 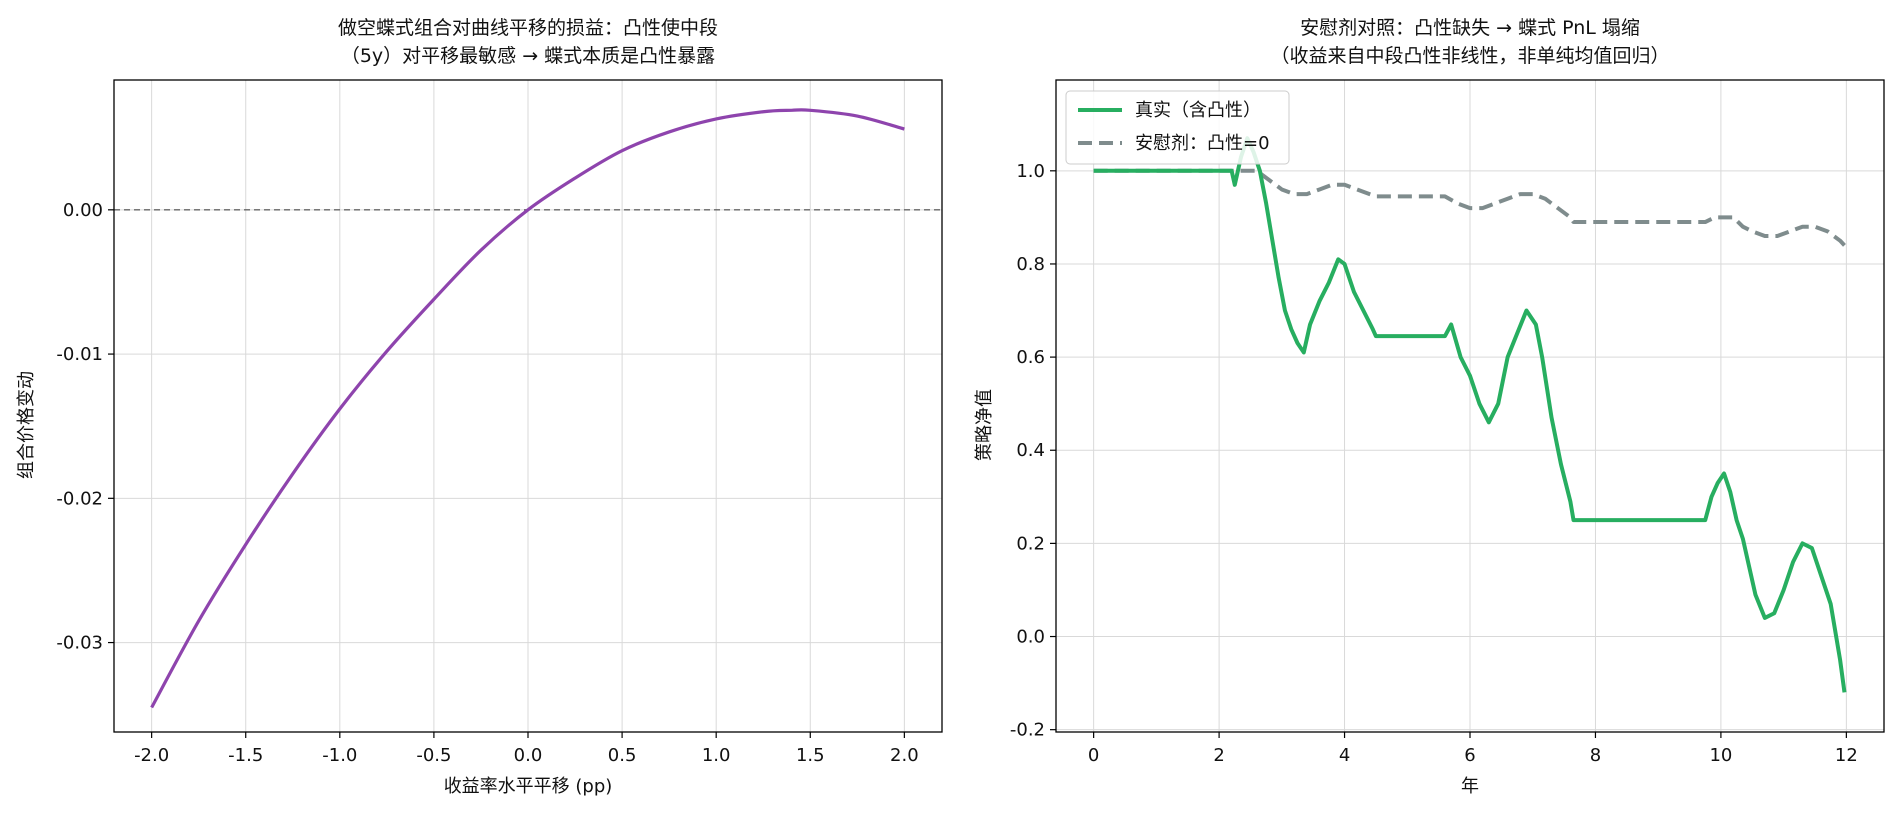 I want to click on right-y-tick-label: 0.0, so click(x=1030, y=637).